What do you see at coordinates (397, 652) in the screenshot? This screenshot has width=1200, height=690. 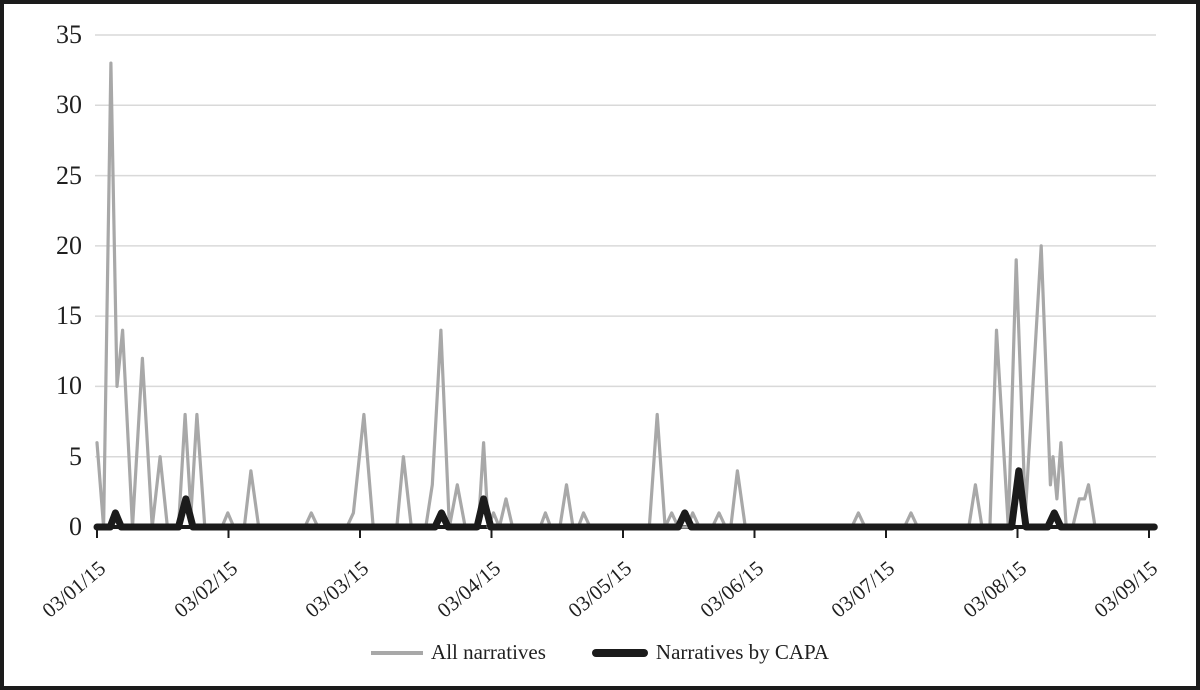 I see `all-narratives-line-swatch` at bounding box center [397, 652].